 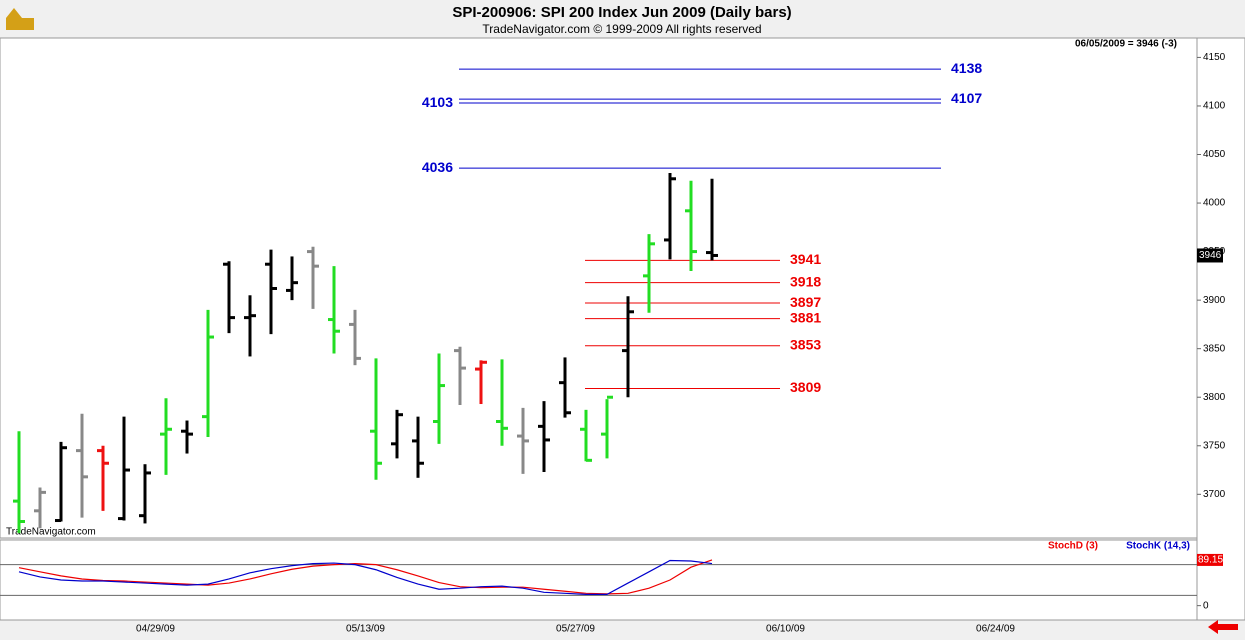 I want to click on y-tick-label: 3800, so click(x=1214, y=397).